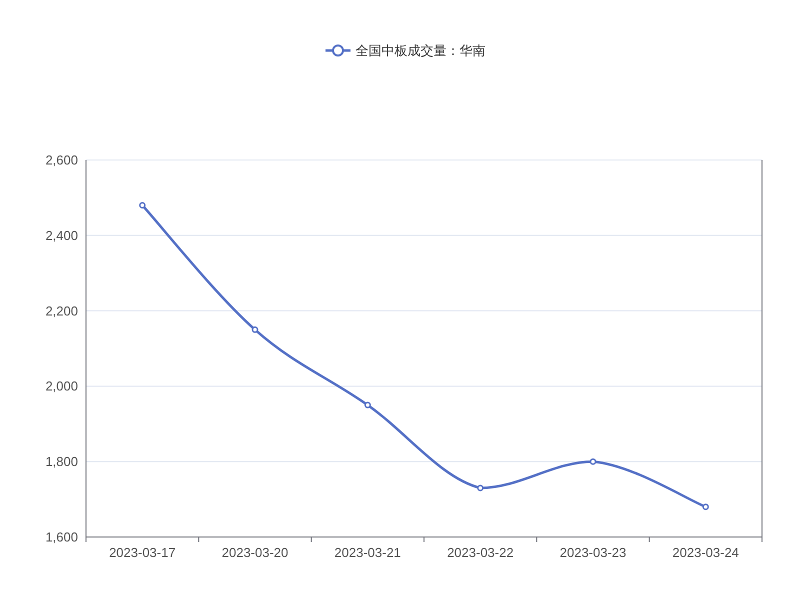 The height and width of the screenshot is (600, 811). Describe the element at coordinates (61, 310) in the screenshot. I see `y-tick-label: 2,200` at that location.